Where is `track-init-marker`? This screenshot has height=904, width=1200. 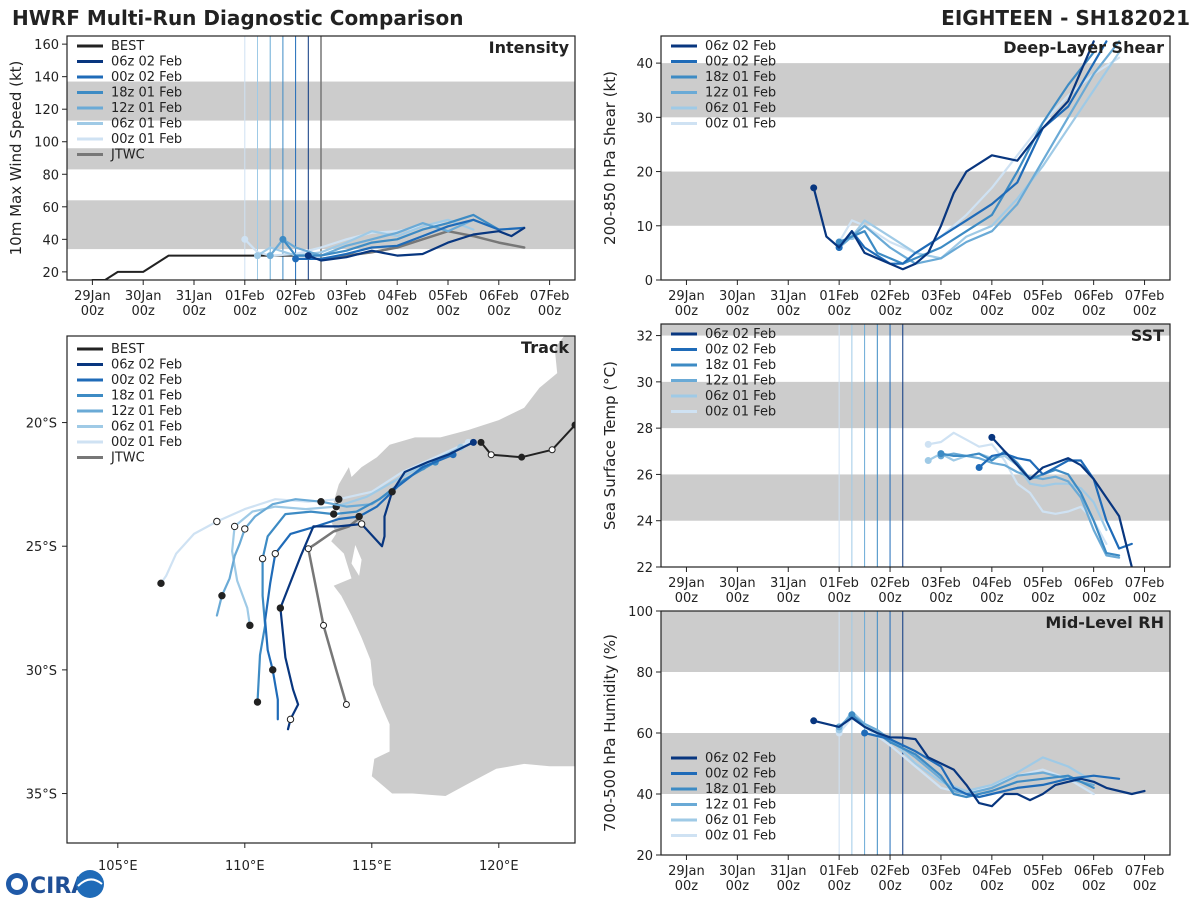 track-init-marker is located at coordinates (473, 442).